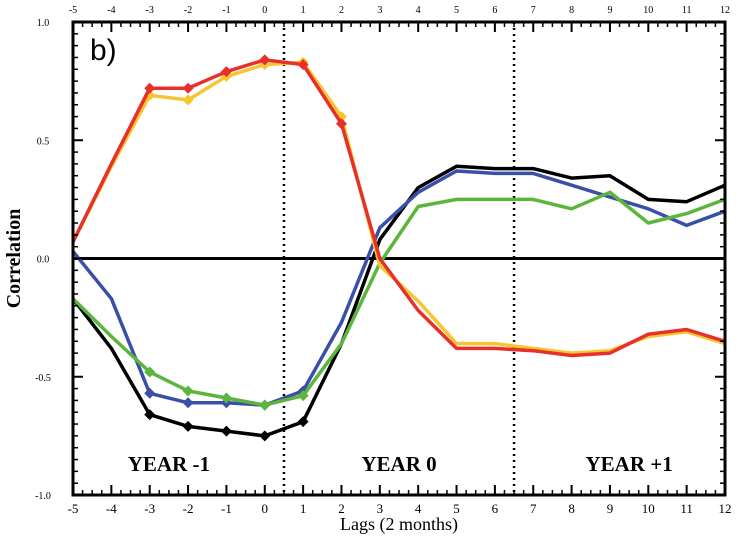 This screenshot has width=739, height=538. Describe the element at coordinates (43, 141) in the screenshot. I see `y-tick-label: 0.5` at that location.